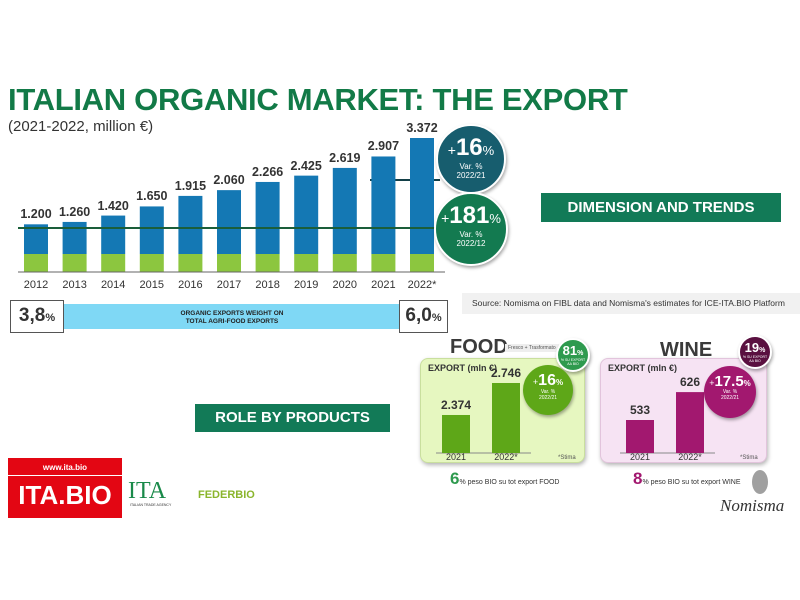 This screenshot has width=800, height=600. Describe the element at coordinates (74, 211) in the screenshot. I see `value-label-2013: 1.260` at that location.